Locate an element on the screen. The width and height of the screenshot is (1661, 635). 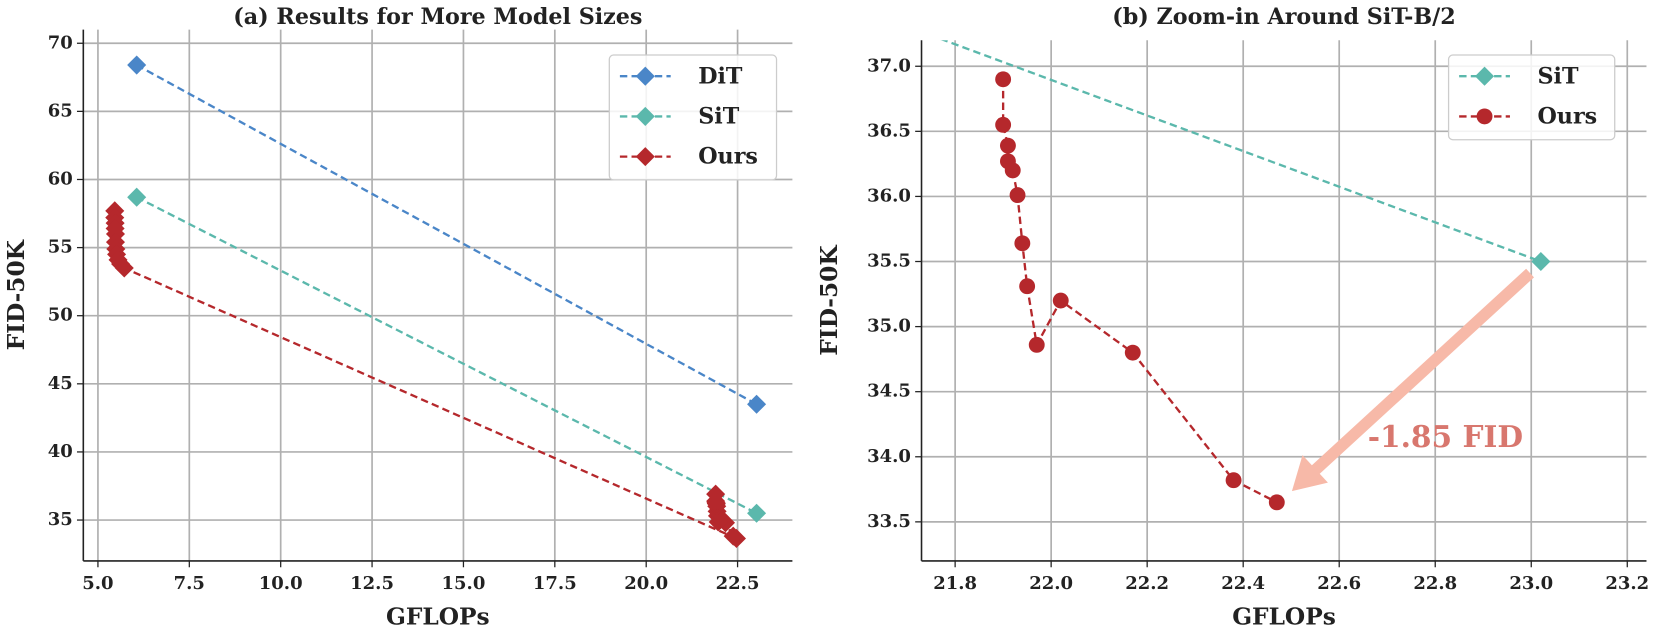
y-tick-label: 60 is located at coordinates (60, 178).